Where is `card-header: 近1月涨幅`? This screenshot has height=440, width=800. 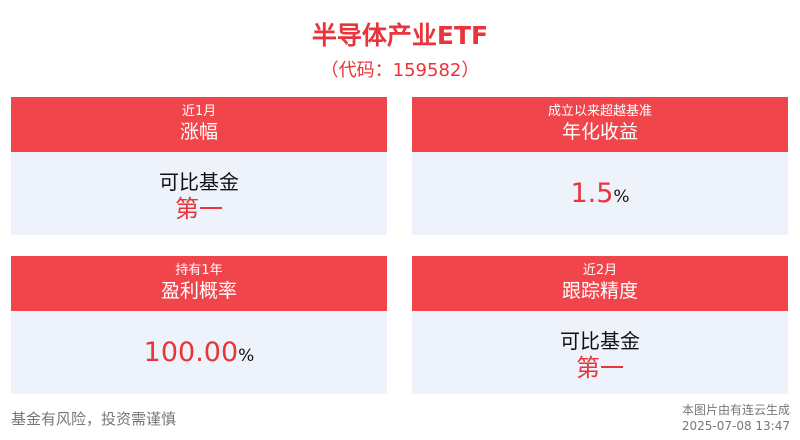 card-header: 近1月涨幅 is located at coordinates (199, 124).